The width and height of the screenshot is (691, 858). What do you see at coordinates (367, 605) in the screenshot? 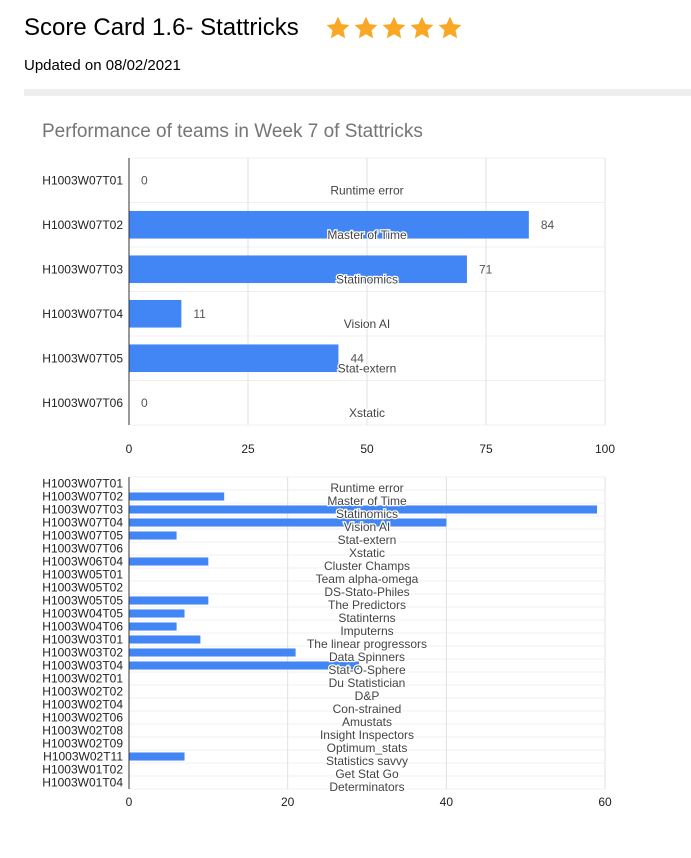
I see `team-name-label: The Predictors` at bounding box center [367, 605].